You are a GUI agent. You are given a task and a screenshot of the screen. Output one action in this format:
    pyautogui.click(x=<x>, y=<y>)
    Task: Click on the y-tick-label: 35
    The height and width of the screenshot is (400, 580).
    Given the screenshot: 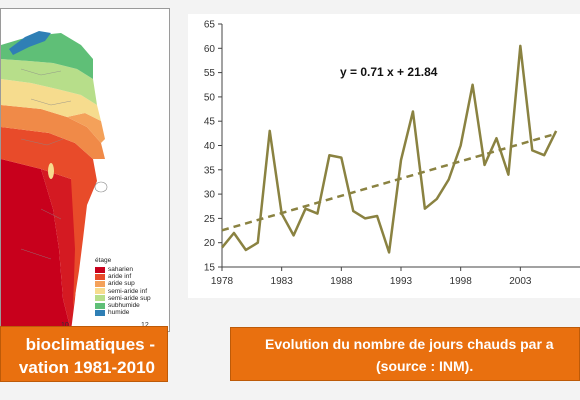 What is the action you would take?
    pyautogui.click(x=210, y=170)
    